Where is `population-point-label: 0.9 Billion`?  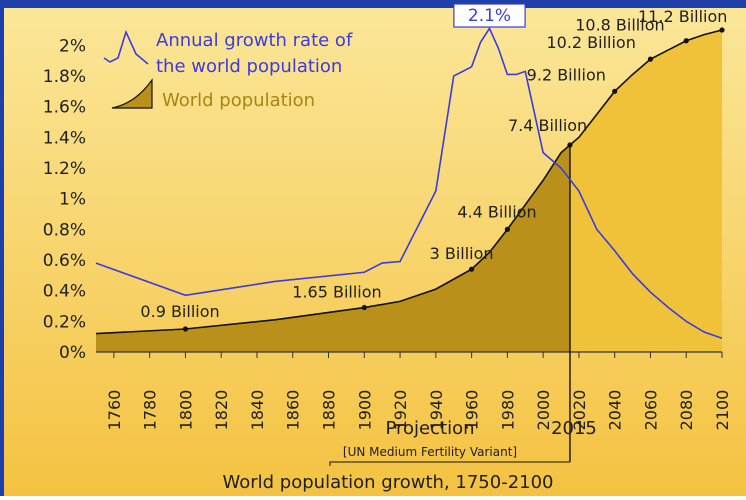 population-point-label: 0.9 Billion is located at coordinates (179, 311).